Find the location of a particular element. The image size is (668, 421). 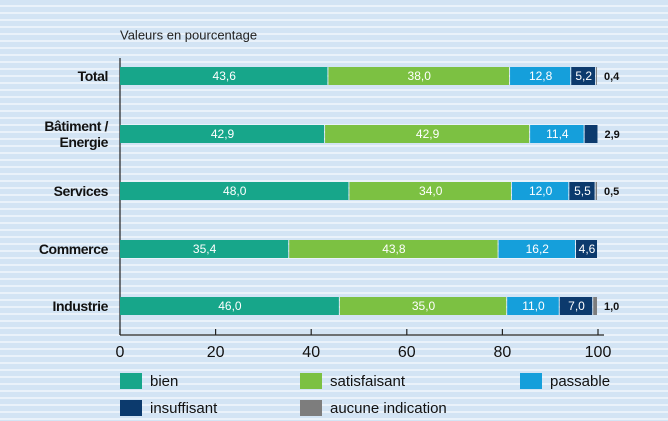

value-label: 43,8 is located at coordinates (394, 249).